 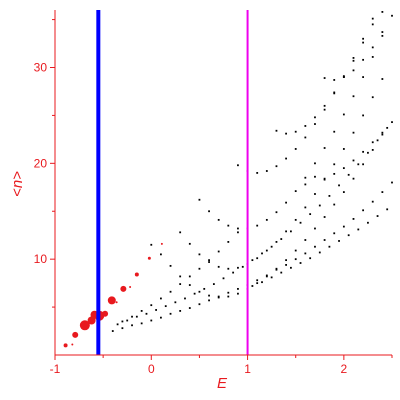 I want to click on x-axis-title: E, so click(x=222, y=383).